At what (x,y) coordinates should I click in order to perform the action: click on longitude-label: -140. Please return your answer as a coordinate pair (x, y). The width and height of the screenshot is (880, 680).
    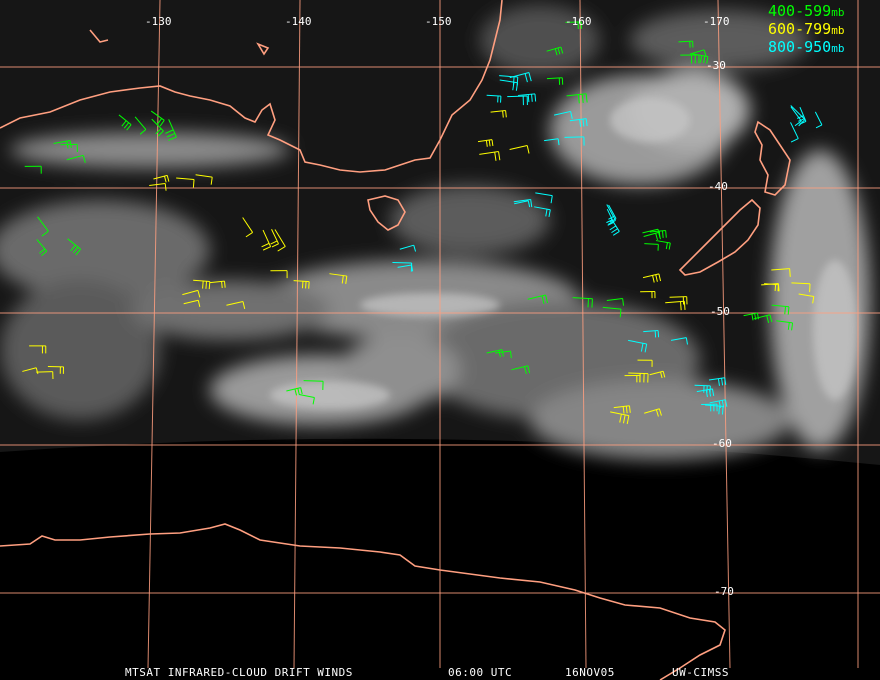
    Looking at the image, I should click on (298, 21).